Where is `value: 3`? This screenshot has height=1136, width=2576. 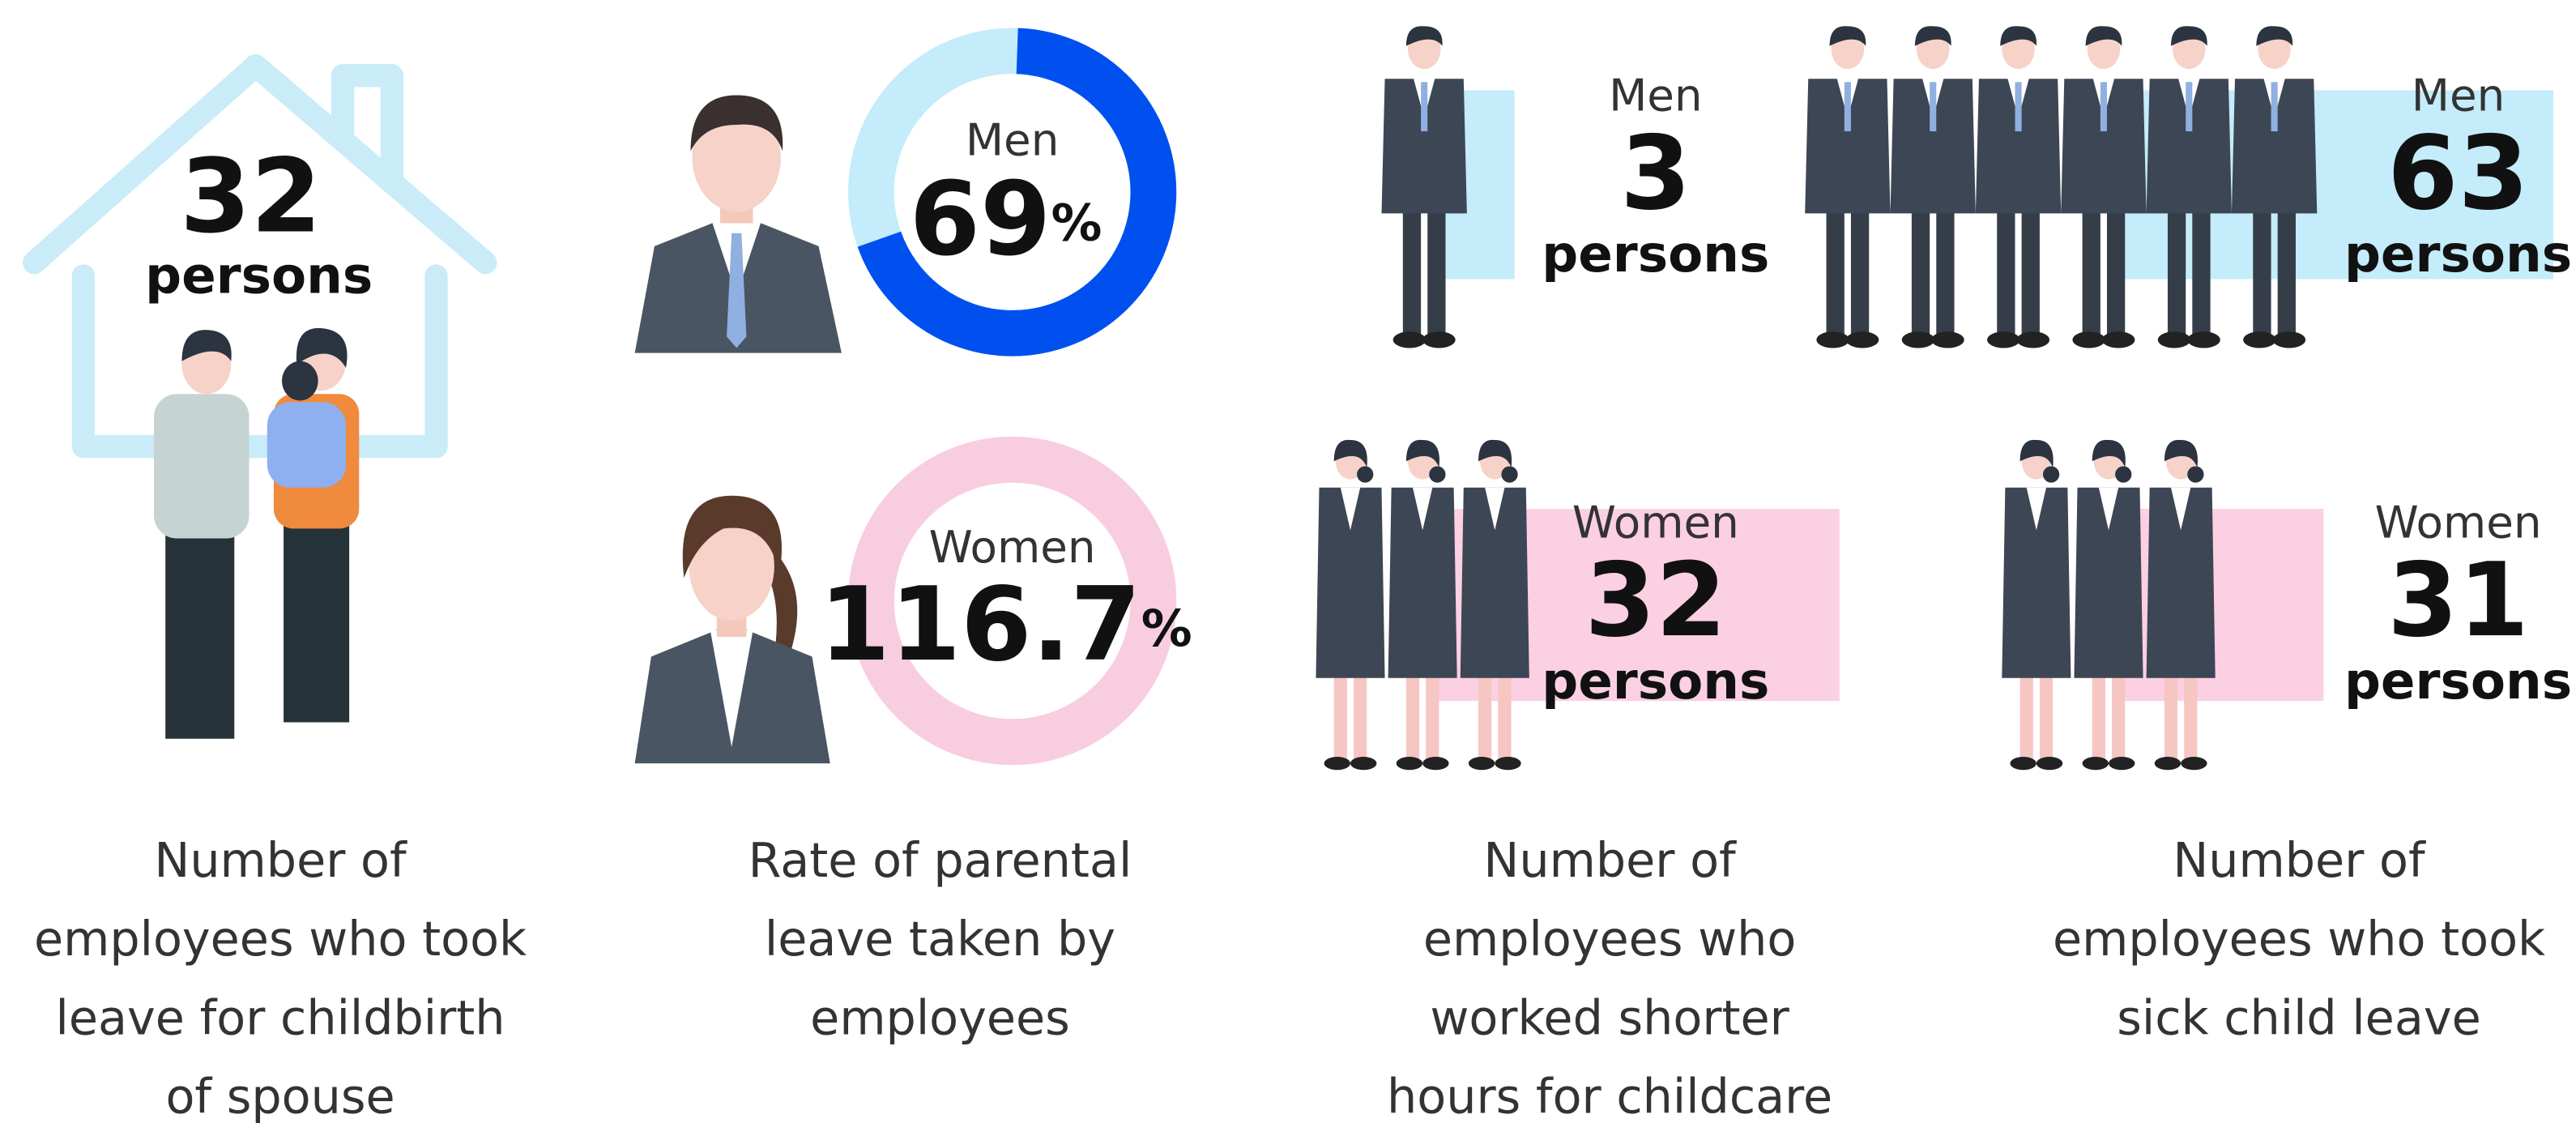
value: 3 is located at coordinates (1655, 173).